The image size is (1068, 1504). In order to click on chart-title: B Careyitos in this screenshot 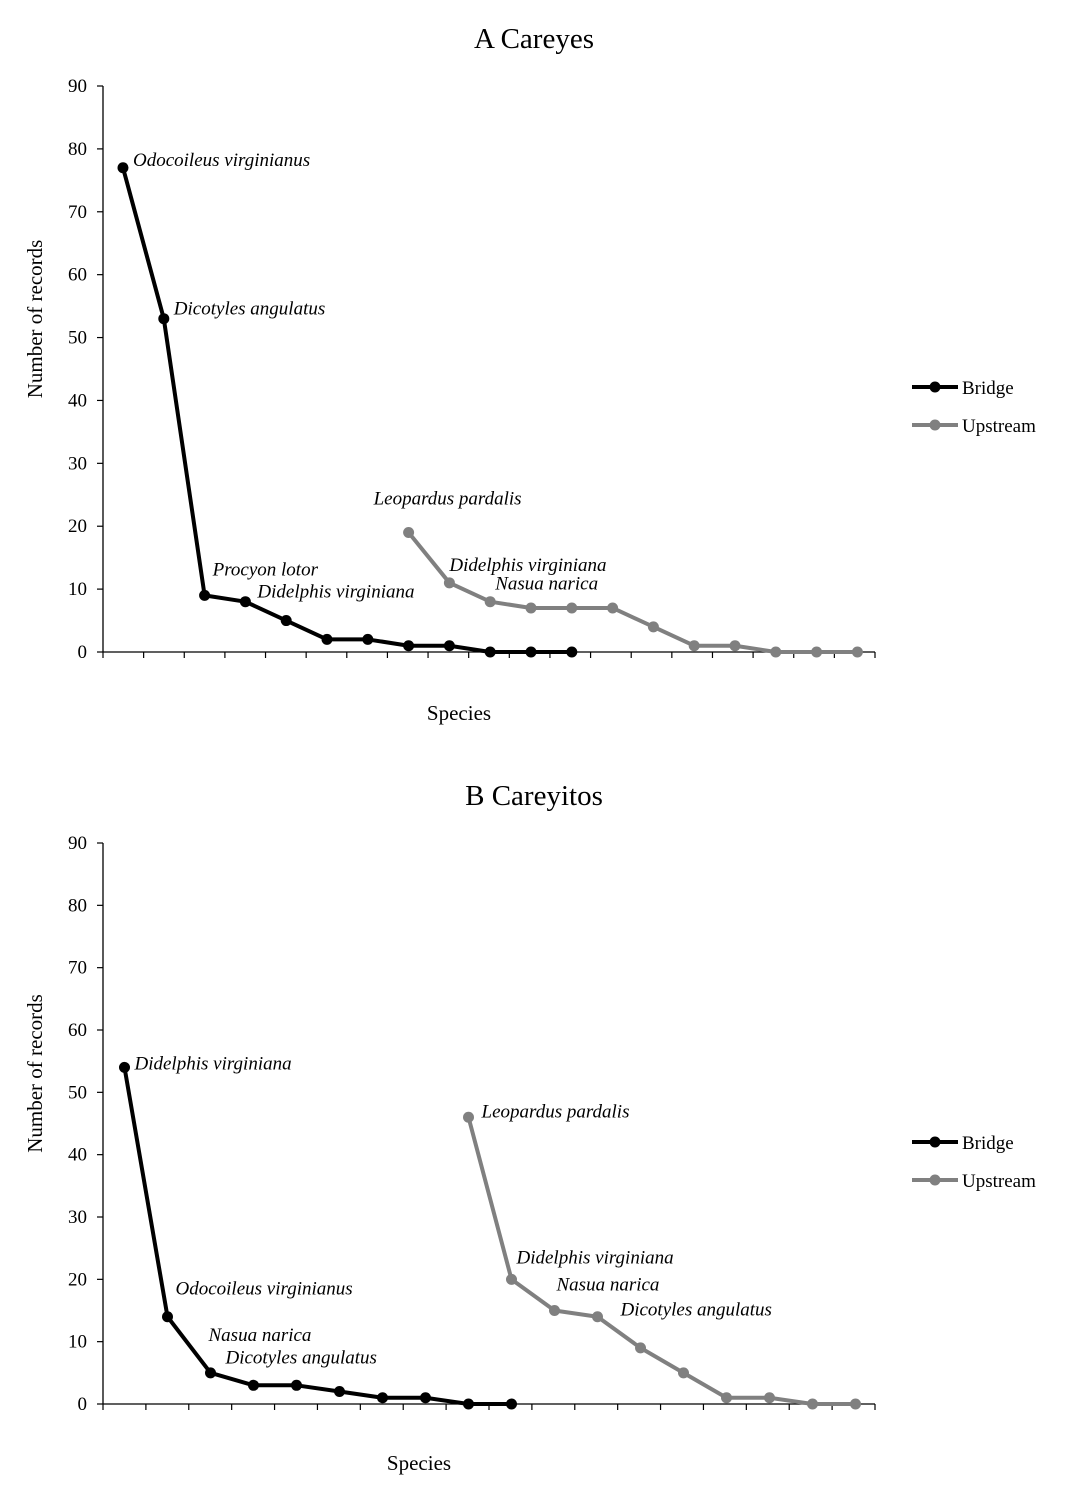, I will do `click(534, 796)`.